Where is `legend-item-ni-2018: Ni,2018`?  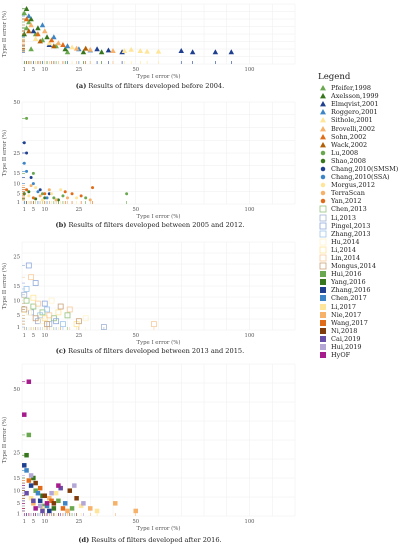 legend-item-ni-2018: Ni,2018 is located at coordinates (367, 331).